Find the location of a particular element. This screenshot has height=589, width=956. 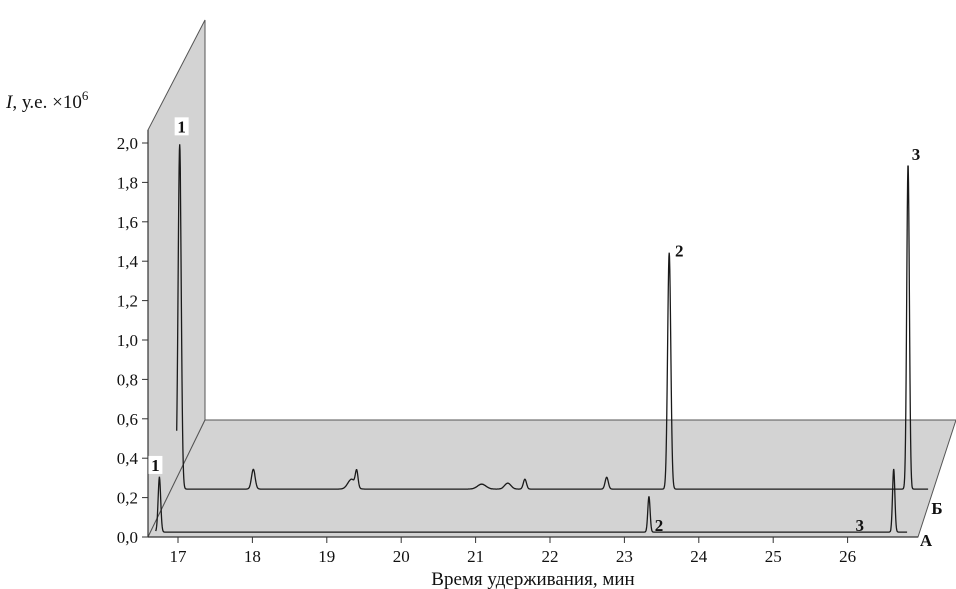

y-ticks: 0,0 0,2 0,4 0,6 0,8 1,0 1,2 1,4 1,6 1,8 2,0 is located at coordinates (132, 340).